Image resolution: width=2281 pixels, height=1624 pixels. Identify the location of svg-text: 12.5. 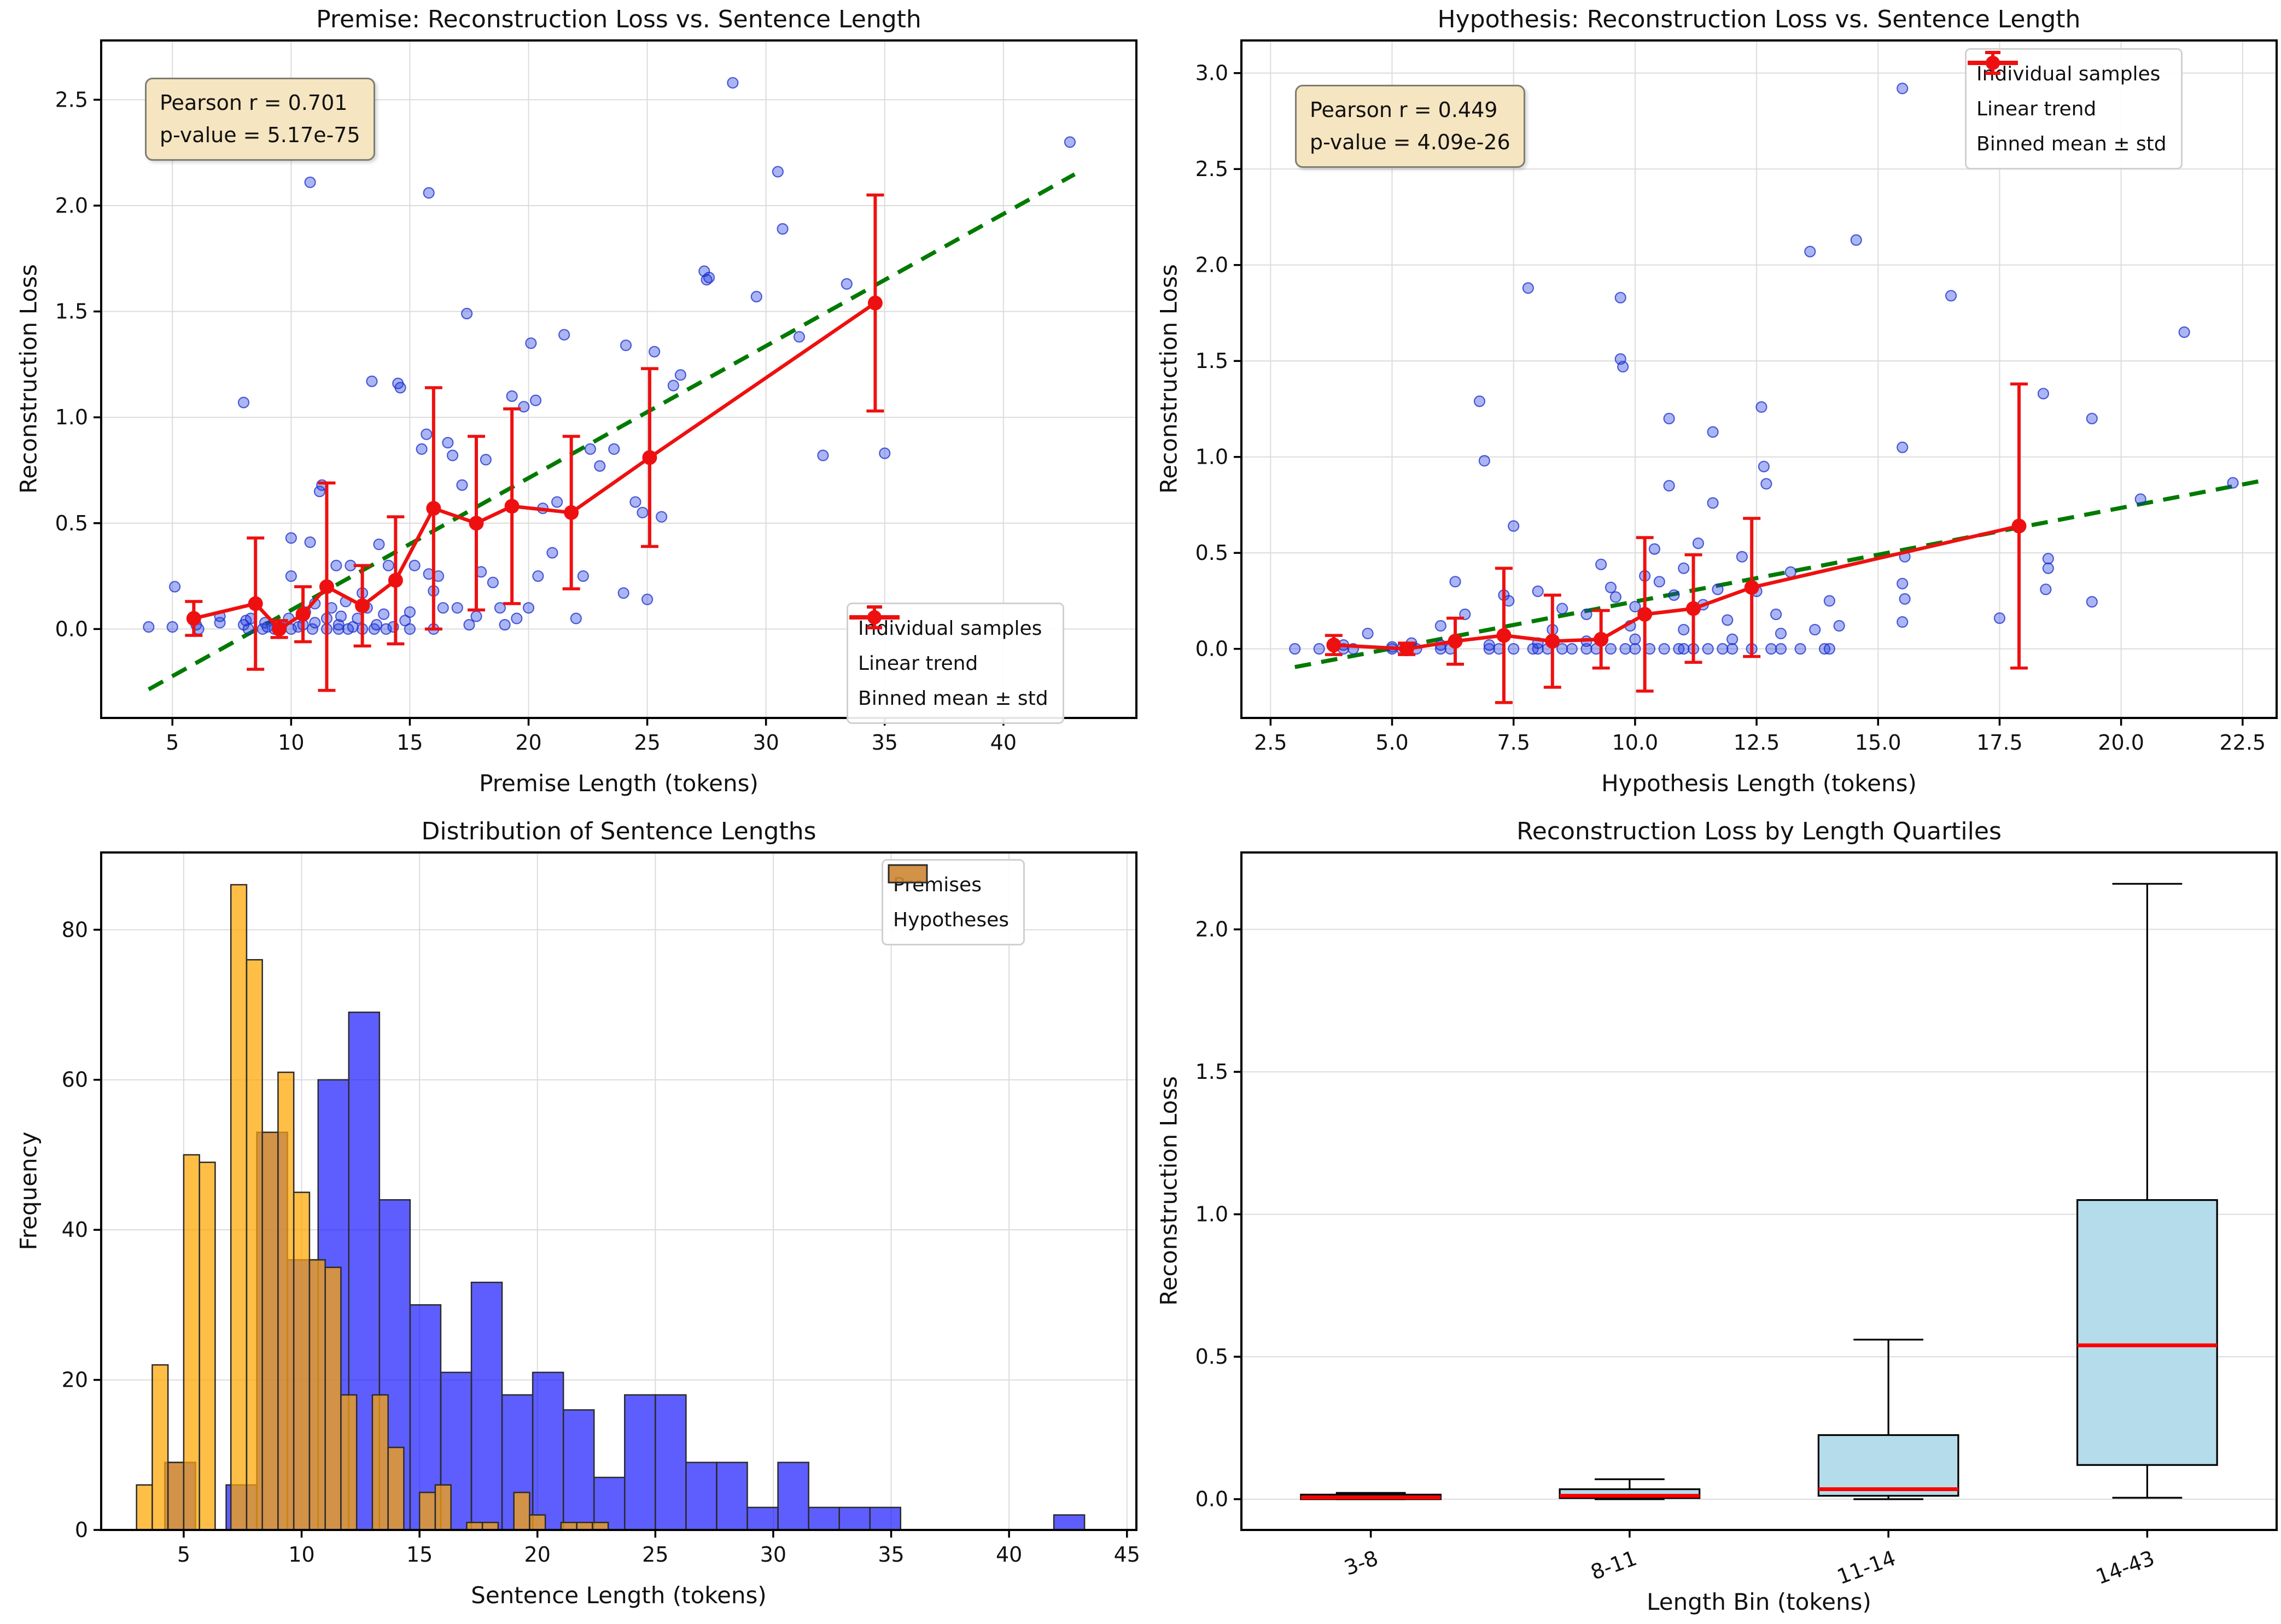
(1757, 743).